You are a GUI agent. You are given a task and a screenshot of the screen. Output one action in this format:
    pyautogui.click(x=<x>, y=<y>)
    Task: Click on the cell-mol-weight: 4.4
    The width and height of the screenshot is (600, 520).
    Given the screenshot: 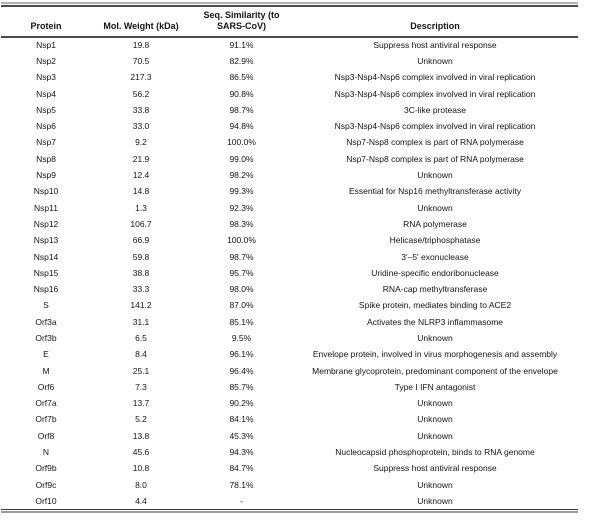 What is the action you would take?
    pyautogui.click(x=141, y=500)
    